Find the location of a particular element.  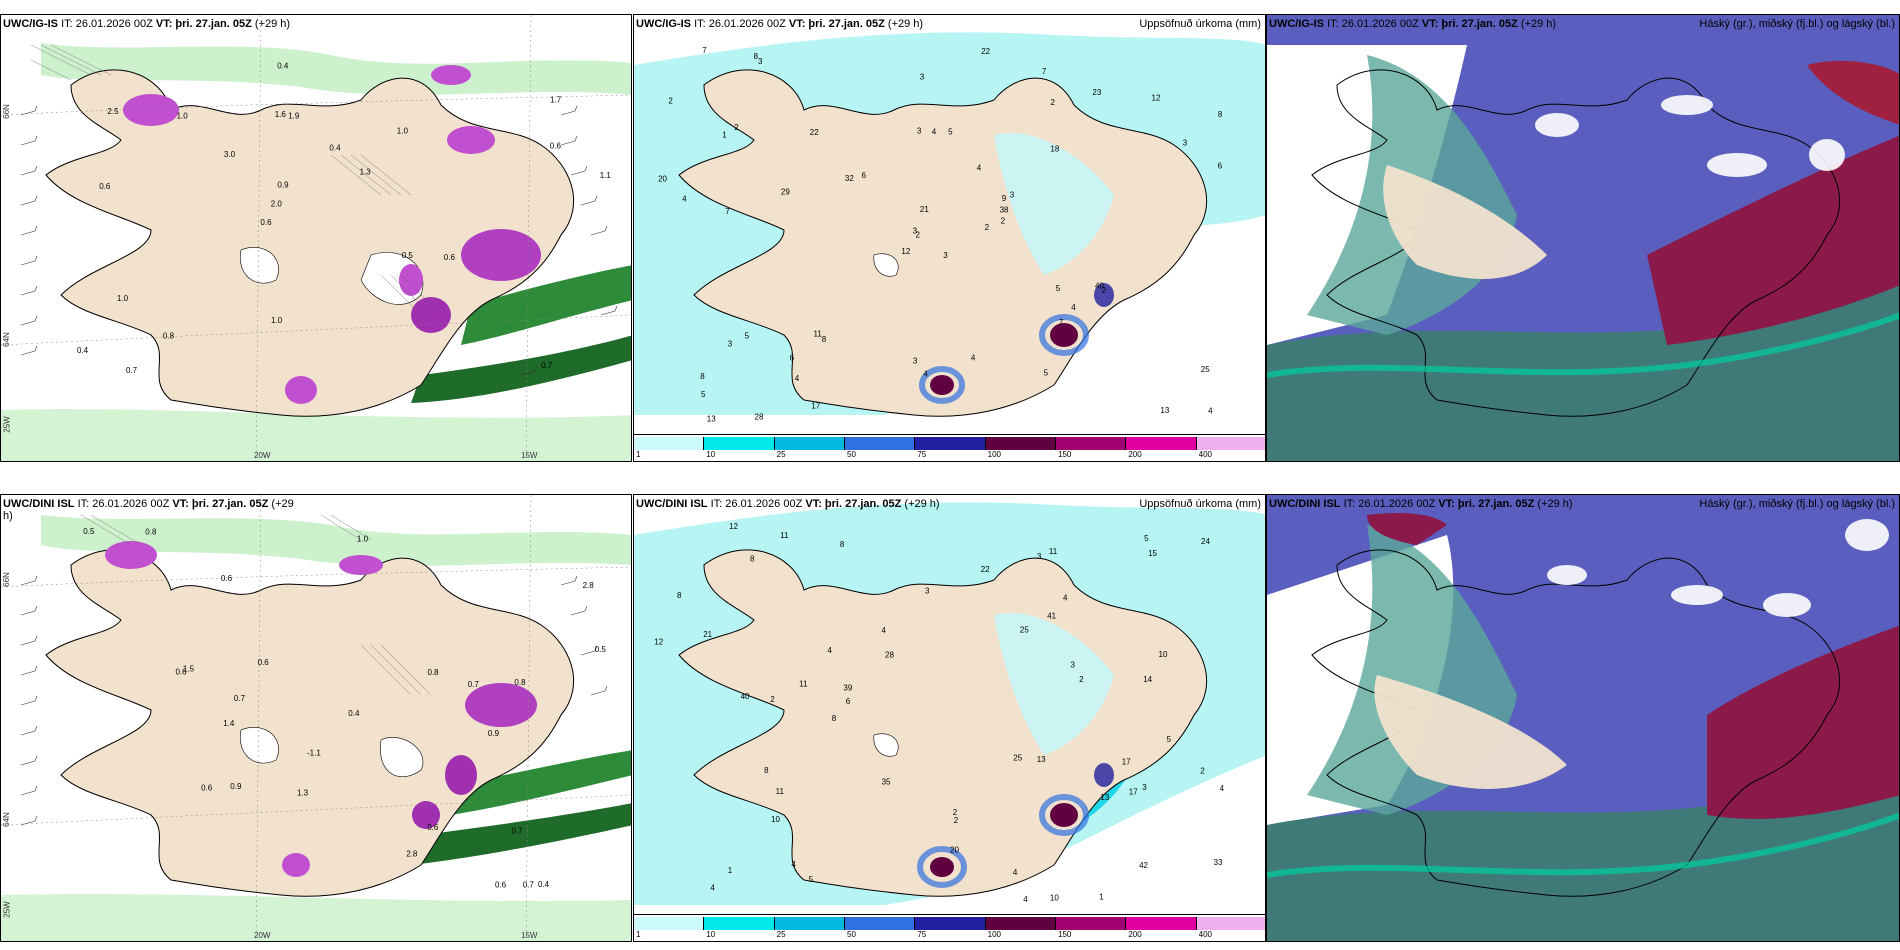

precip-value-label: 10 is located at coordinates (1054, 897).